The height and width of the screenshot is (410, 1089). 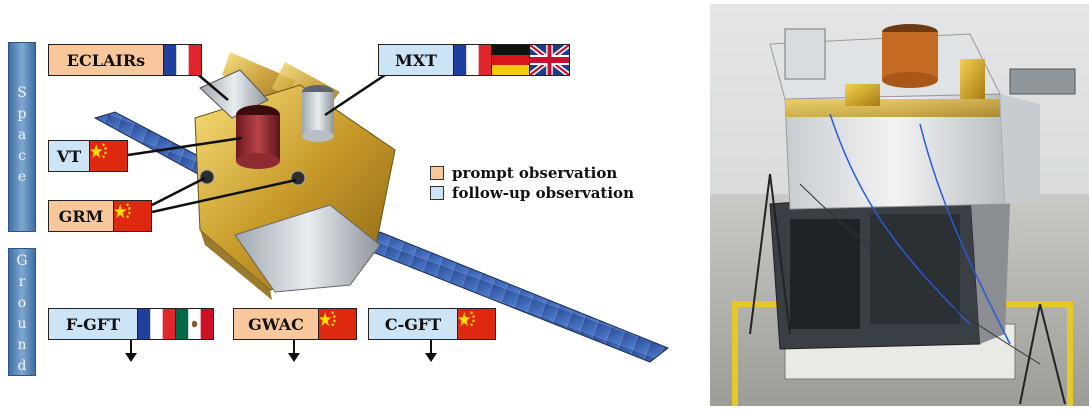 I want to click on vt-label: VT, so click(x=88, y=156).